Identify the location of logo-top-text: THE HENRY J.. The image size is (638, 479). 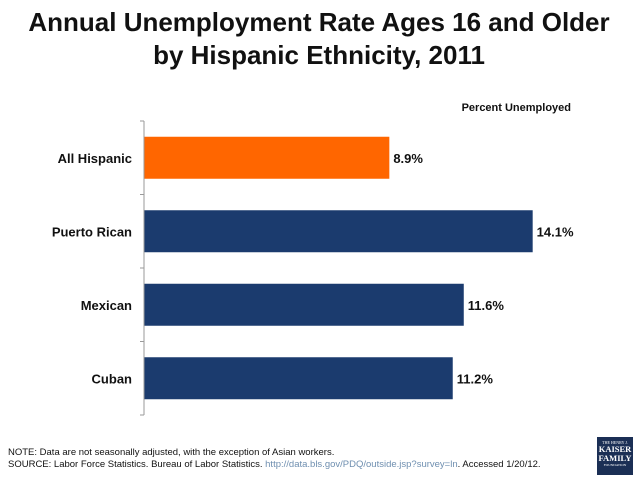
(615, 442).